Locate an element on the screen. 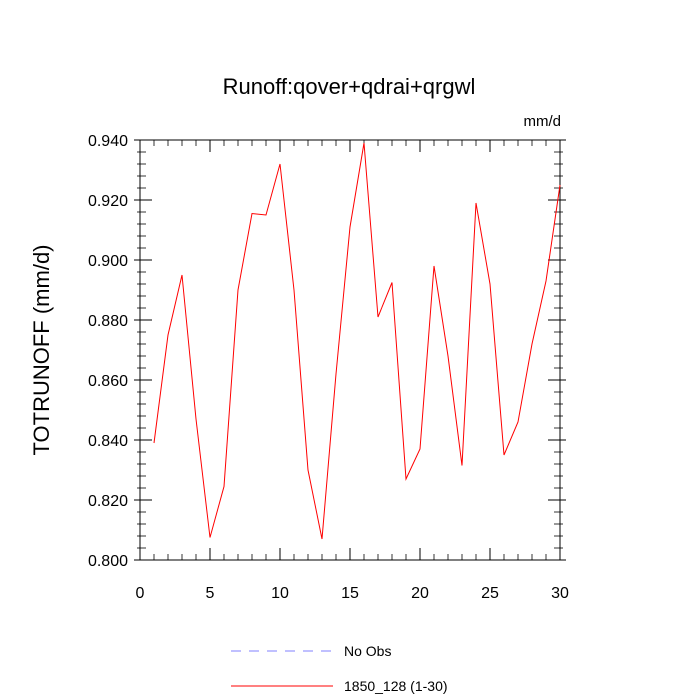 The height and width of the screenshot is (700, 700). y-axis-label: TOTRUNOFF (mm/d) is located at coordinates (41, 349).